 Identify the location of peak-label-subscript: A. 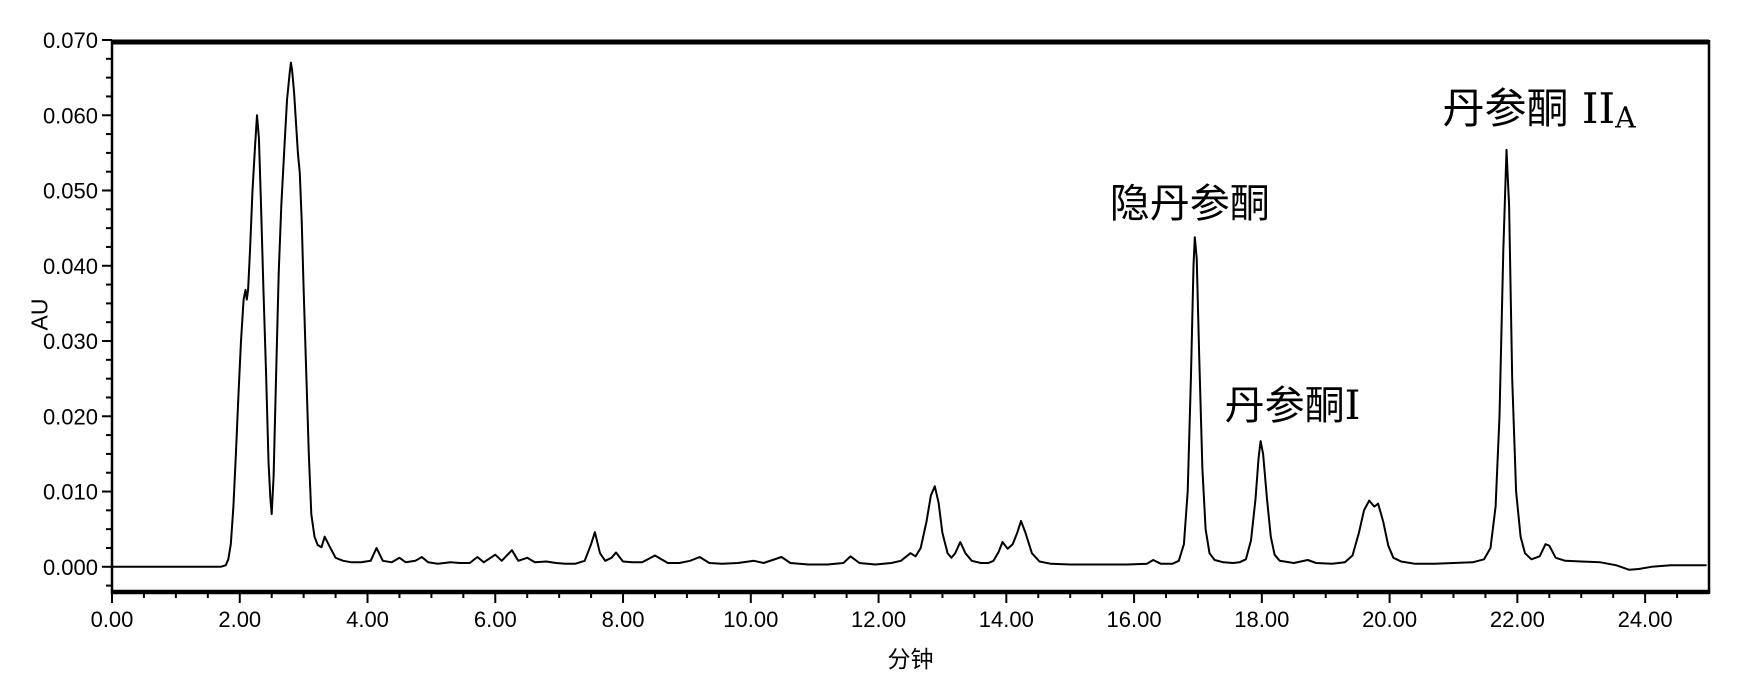
(1625, 117).